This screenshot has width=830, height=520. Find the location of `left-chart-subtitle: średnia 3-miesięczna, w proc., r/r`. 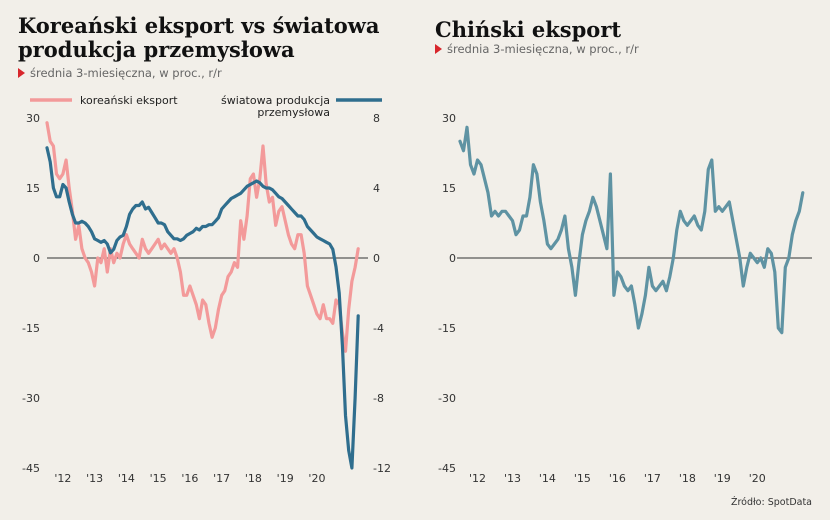

left-chart-subtitle: średnia 3-miesięczna, w proc., r/r is located at coordinates (120, 73).